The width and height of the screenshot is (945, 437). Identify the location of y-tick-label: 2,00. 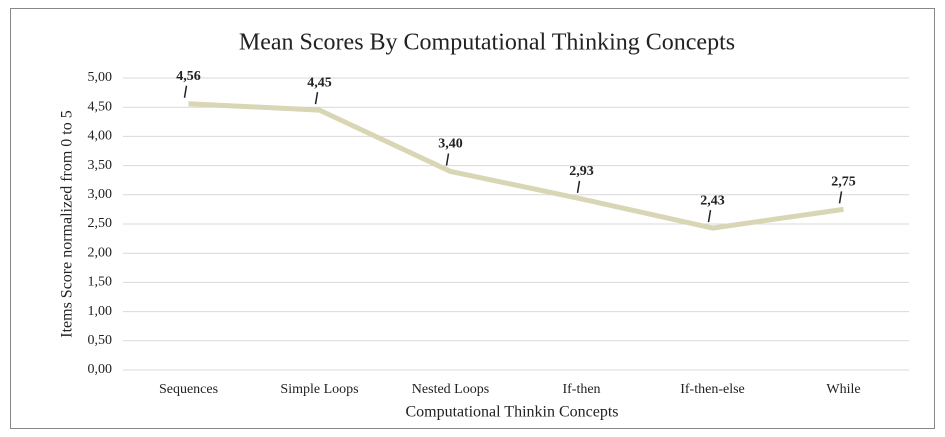
(100, 252).